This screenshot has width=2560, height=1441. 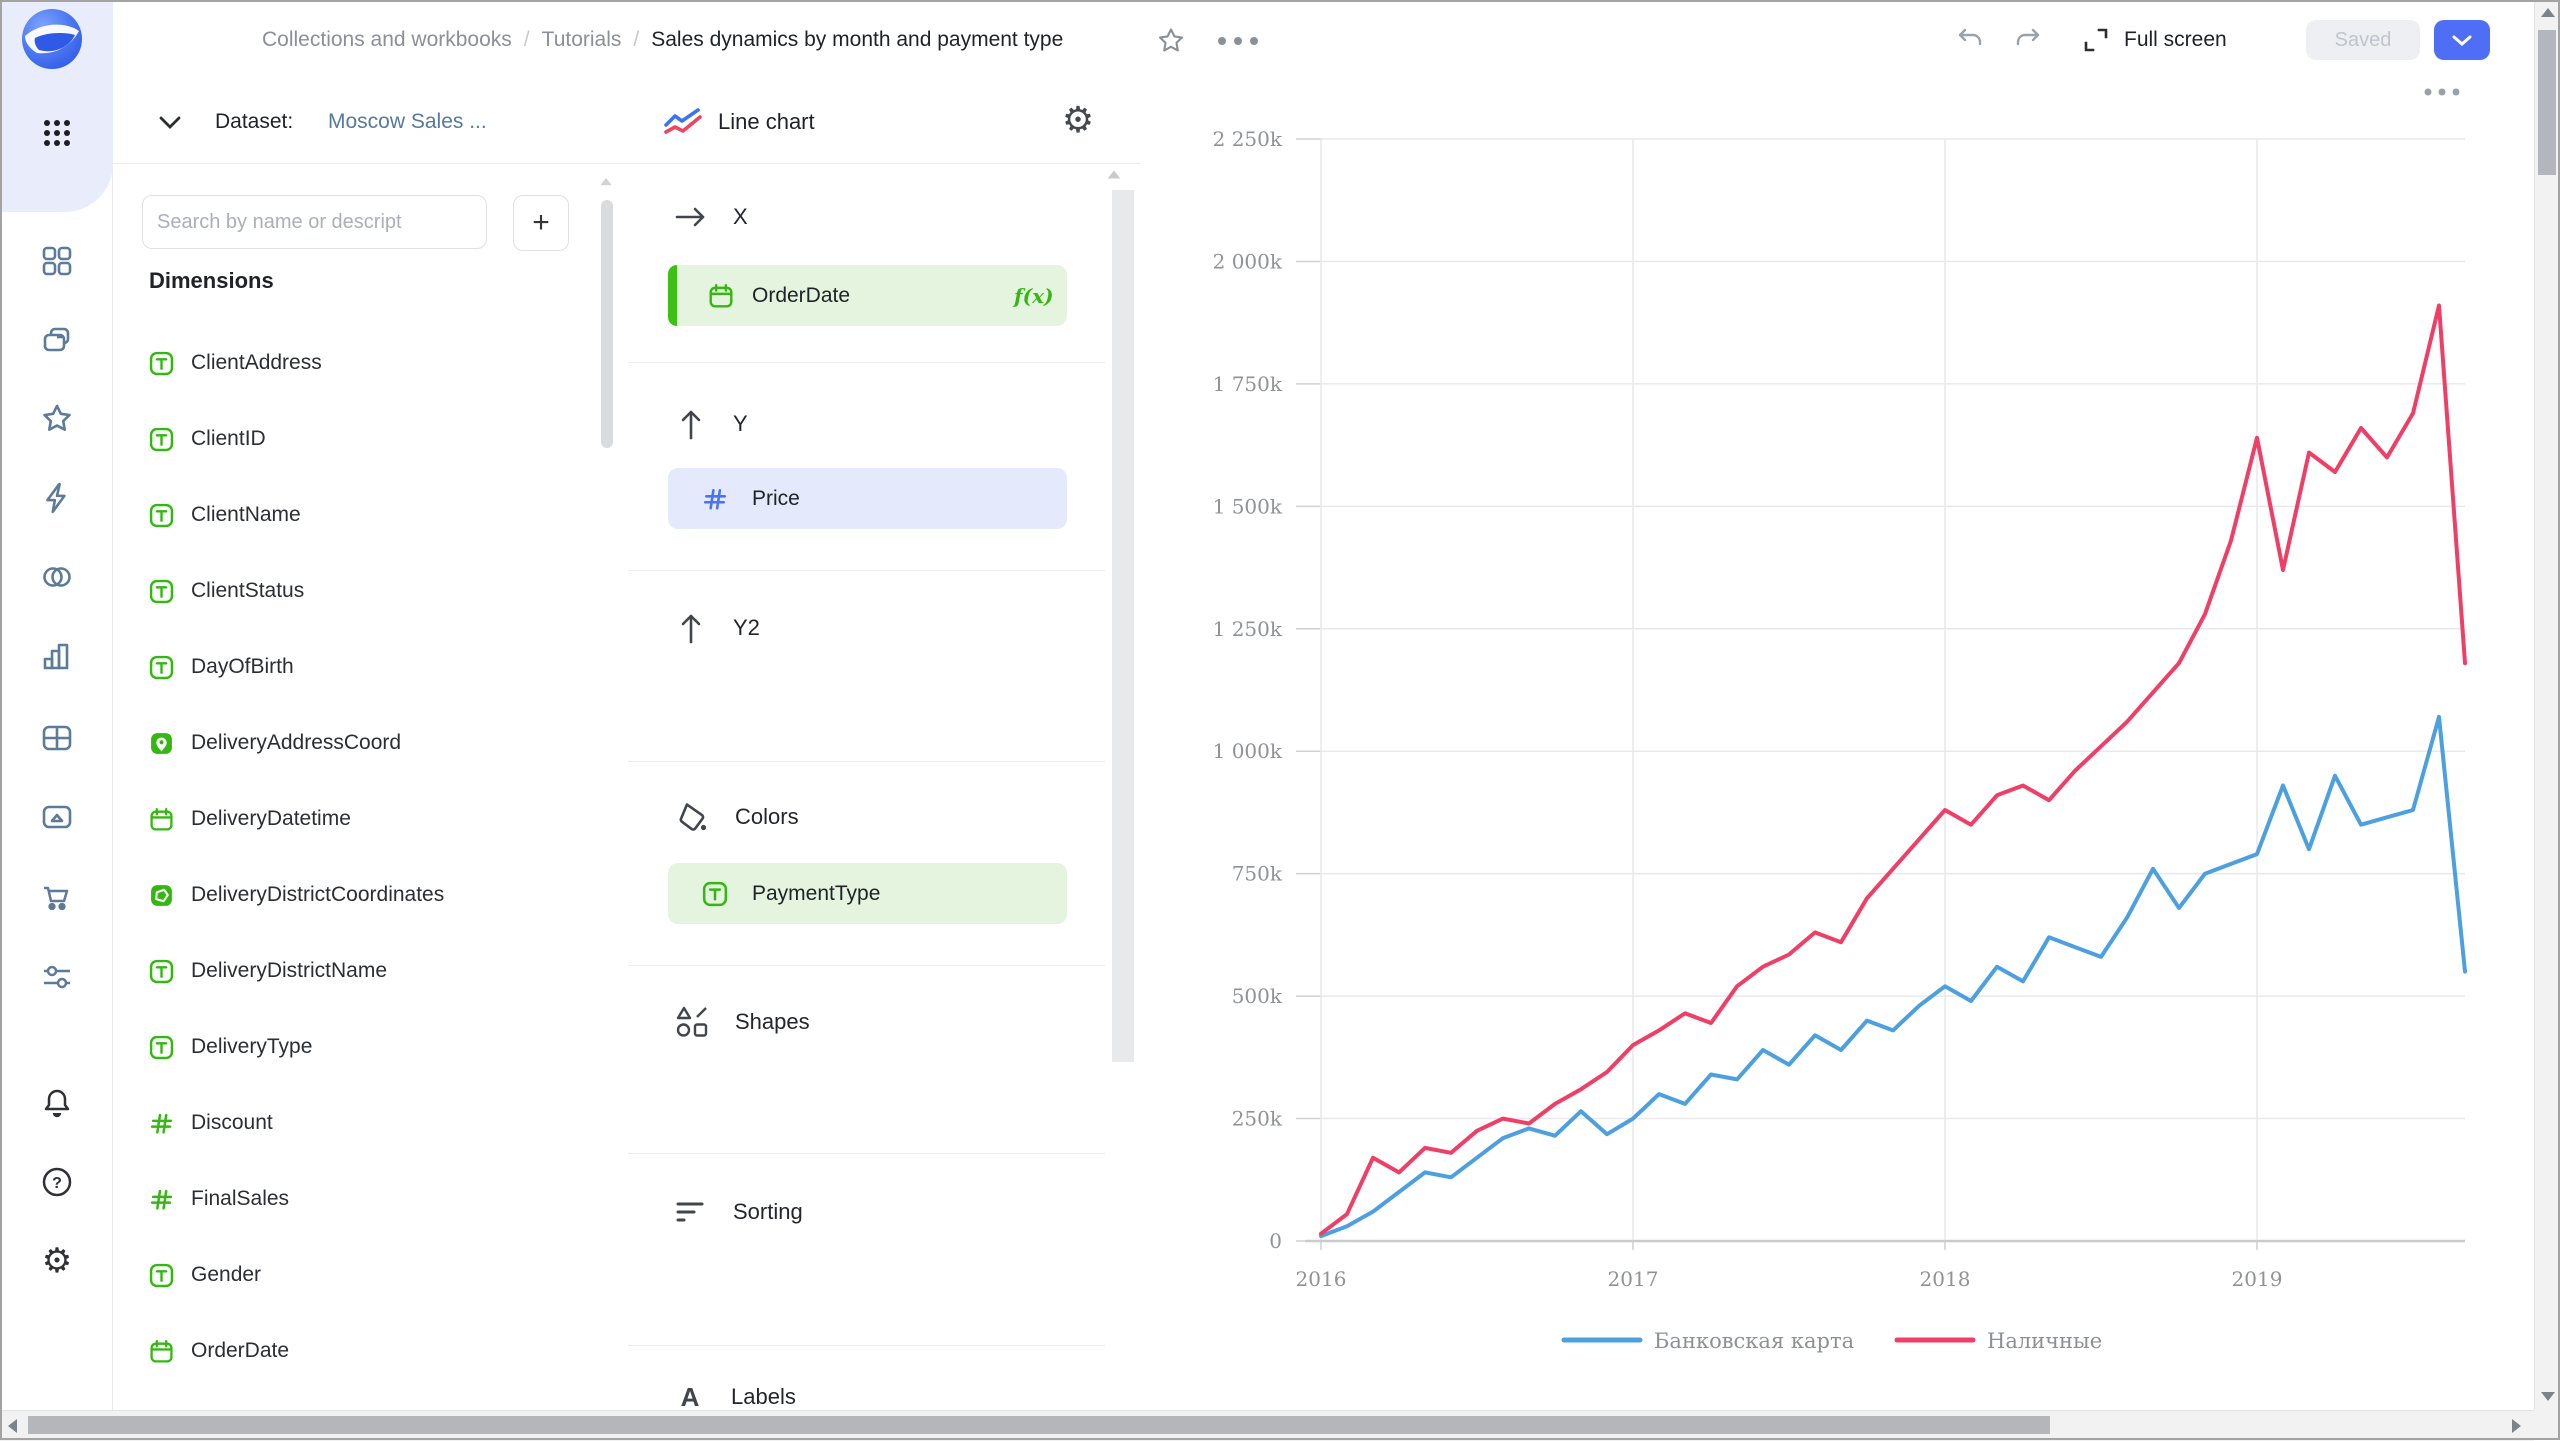 What do you see at coordinates (1971, 41) in the screenshot?
I see `undo-icon` at bounding box center [1971, 41].